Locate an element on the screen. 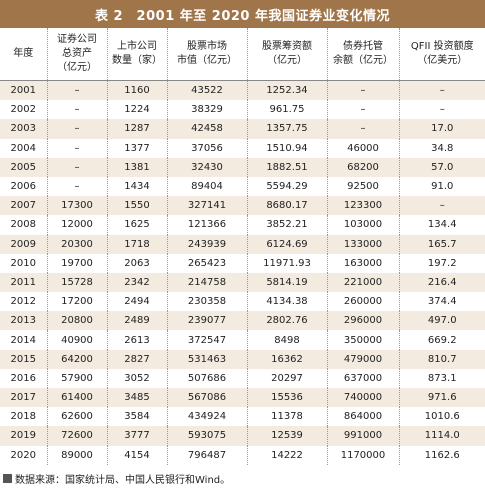 The image size is (485, 488). cell-broker-assets: 17200 is located at coordinates (77, 302).